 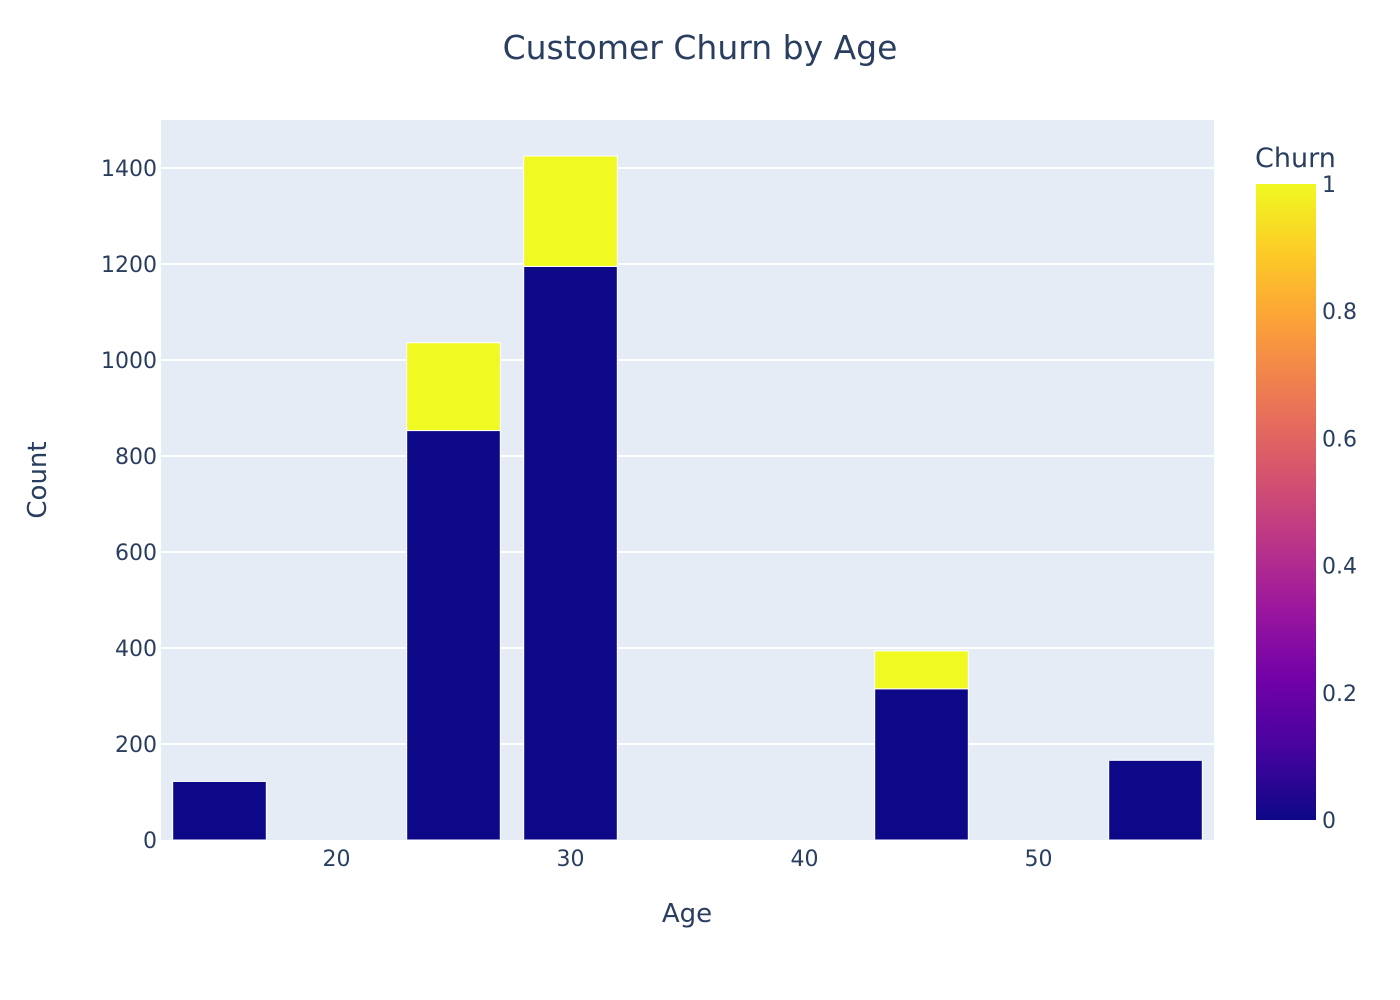 What do you see at coordinates (571, 859) in the screenshot?
I see `x-tick-label: 30` at bounding box center [571, 859].